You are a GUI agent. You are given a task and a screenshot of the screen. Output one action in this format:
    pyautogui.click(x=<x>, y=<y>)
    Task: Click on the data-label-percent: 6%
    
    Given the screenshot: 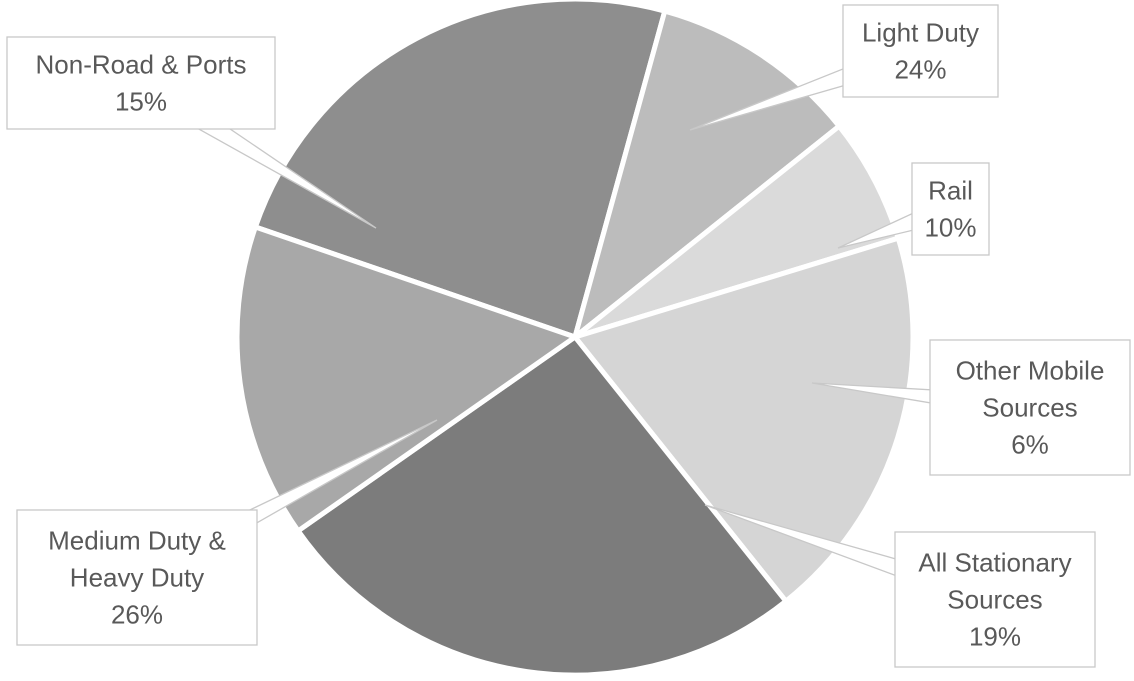 What is the action you would take?
    pyautogui.click(x=1030, y=445)
    